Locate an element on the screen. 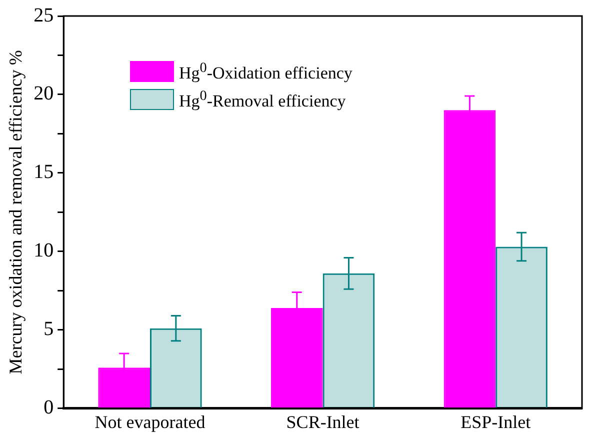  x-tick-label: Not evaporated is located at coordinates (150, 422).